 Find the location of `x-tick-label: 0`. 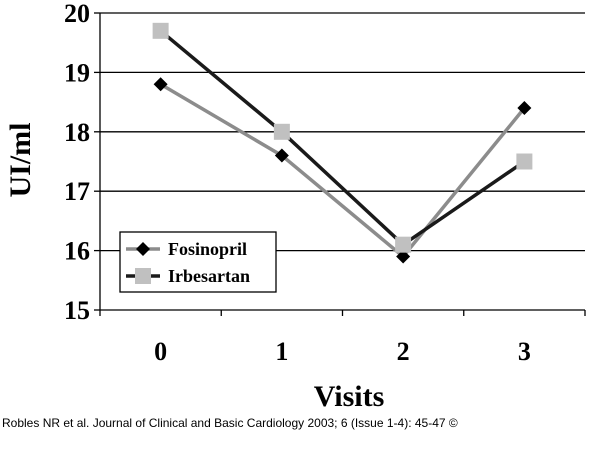

x-tick-label: 0 is located at coordinates (160, 351).